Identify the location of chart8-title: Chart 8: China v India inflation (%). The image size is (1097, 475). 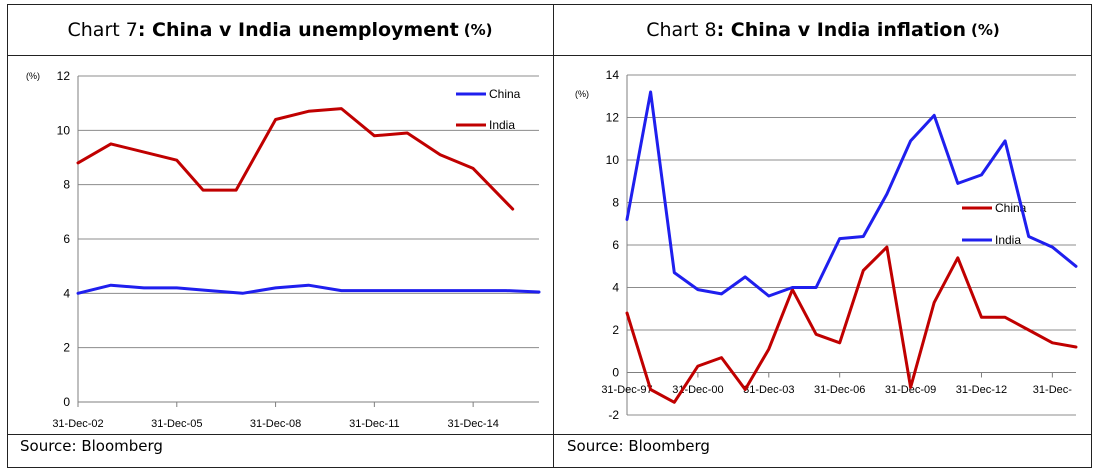
(823, 30).